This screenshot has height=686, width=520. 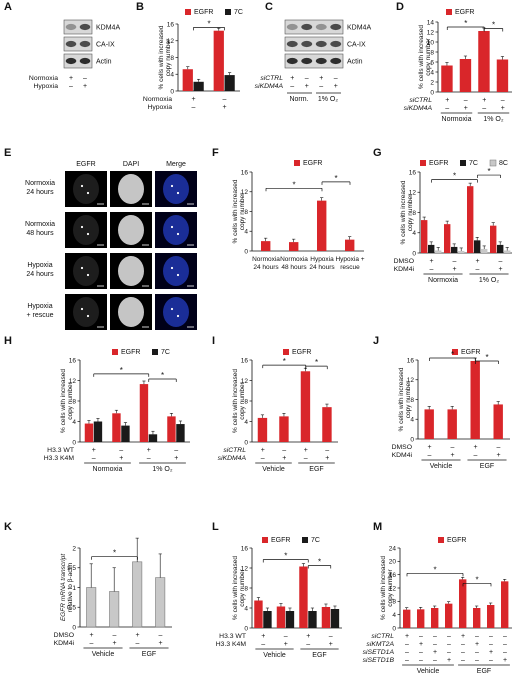 I want to click on y-tick-label: 20, so click(x=393, y=562).